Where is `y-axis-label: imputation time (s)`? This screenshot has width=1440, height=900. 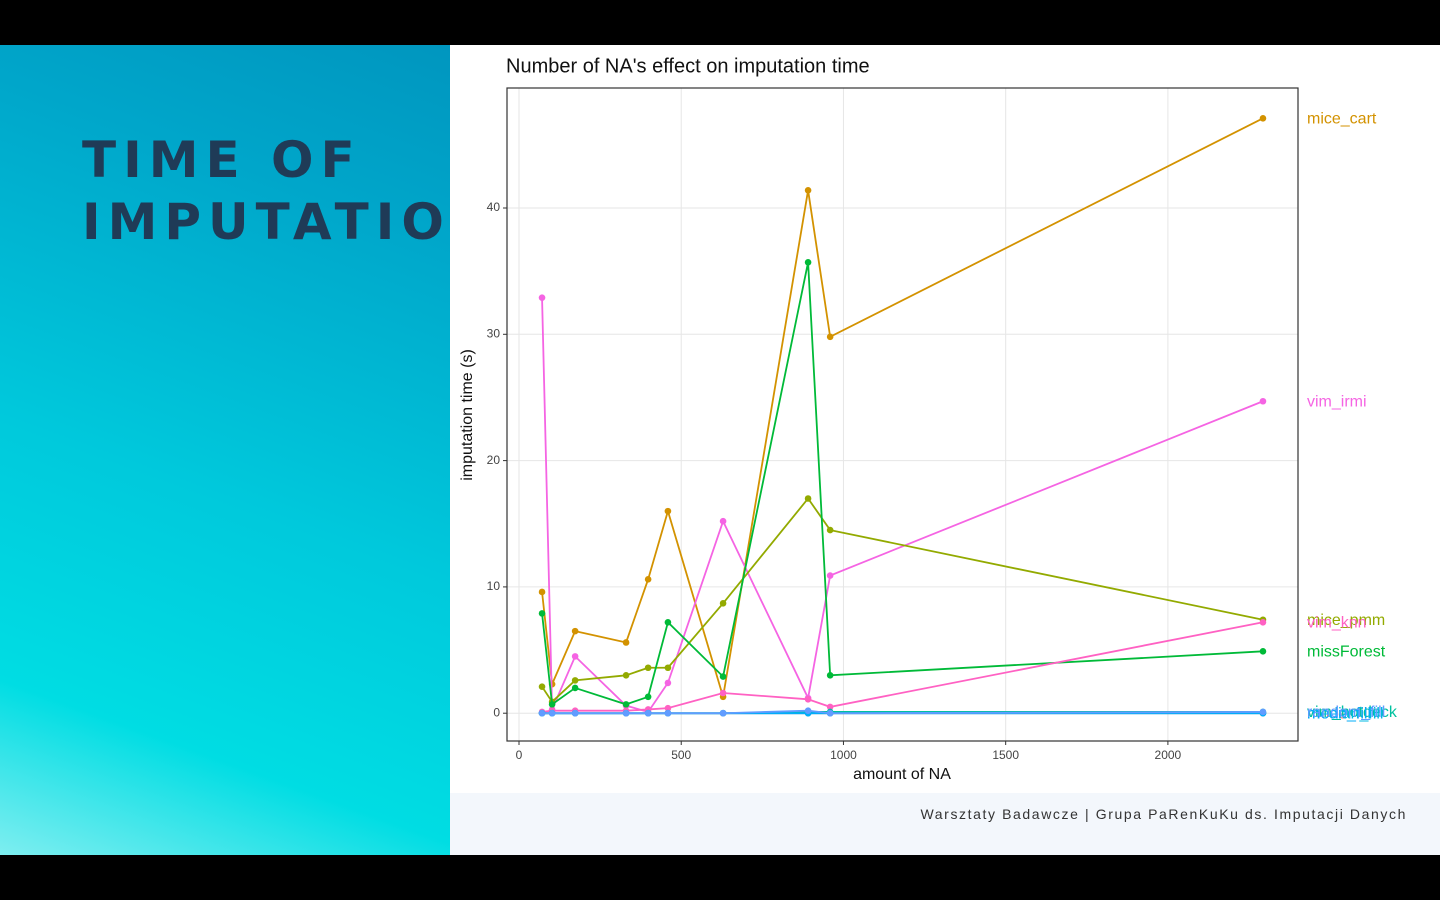
y-axis-label: imputation time (s) is located at coordinates (467, 415).